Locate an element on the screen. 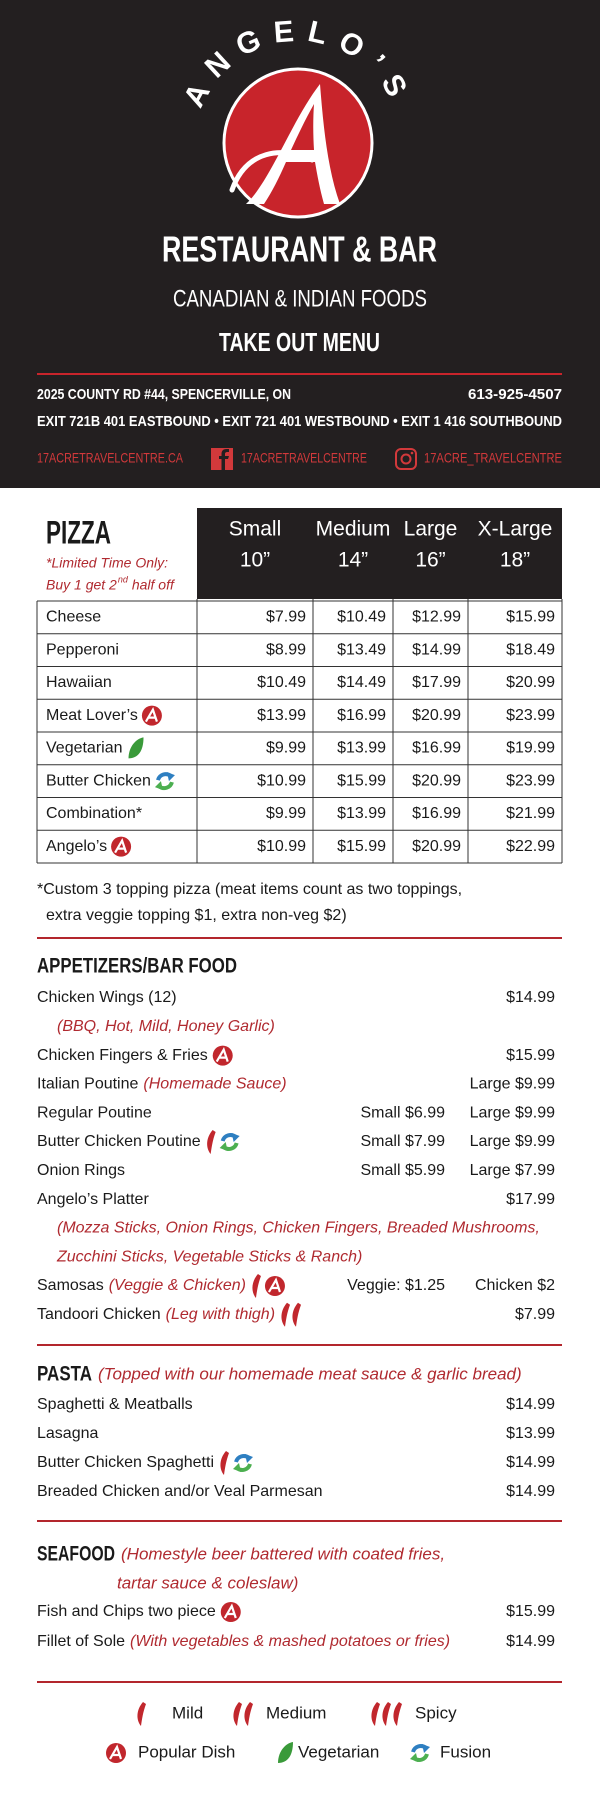 The image size is (600, 1805). pizza-price: $7.99 is located at coordinates (286, 617).